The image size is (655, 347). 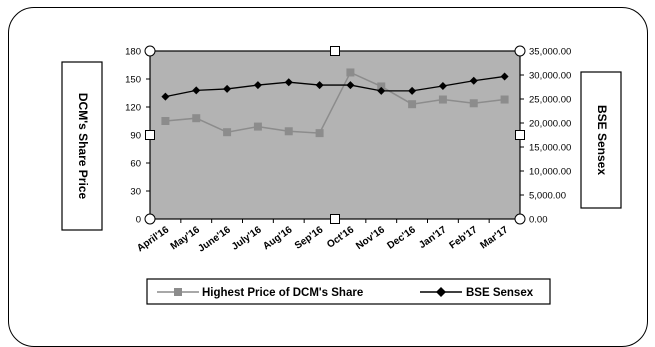 I want to click on left-tick-label: 180, so click(x=133, y=52).